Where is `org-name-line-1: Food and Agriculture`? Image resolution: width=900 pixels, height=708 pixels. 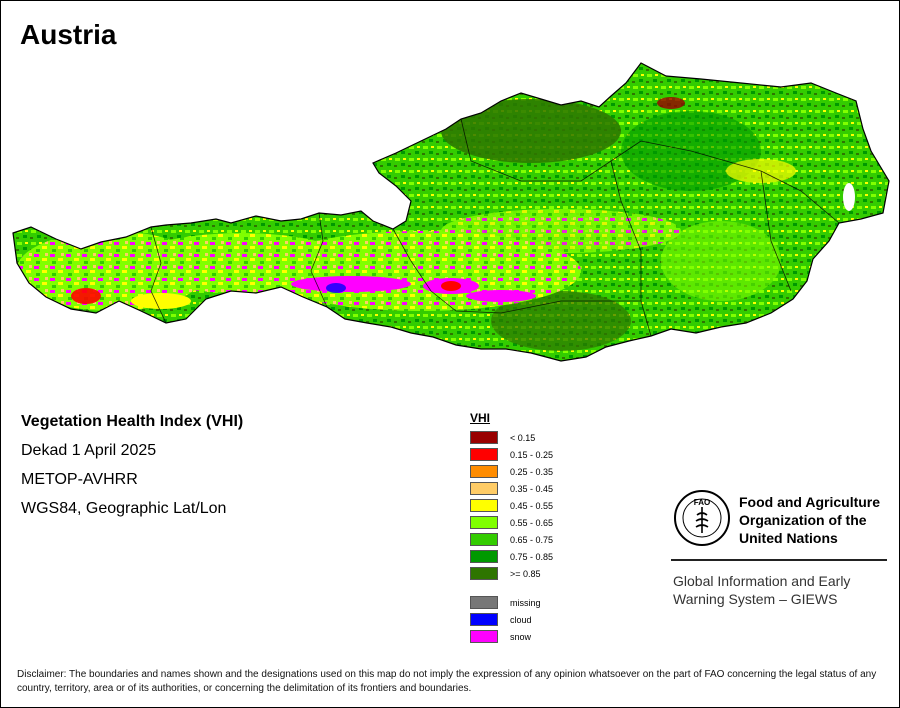 org-name-line-1: Food and Agriculture is located at coordinates (810, 502).